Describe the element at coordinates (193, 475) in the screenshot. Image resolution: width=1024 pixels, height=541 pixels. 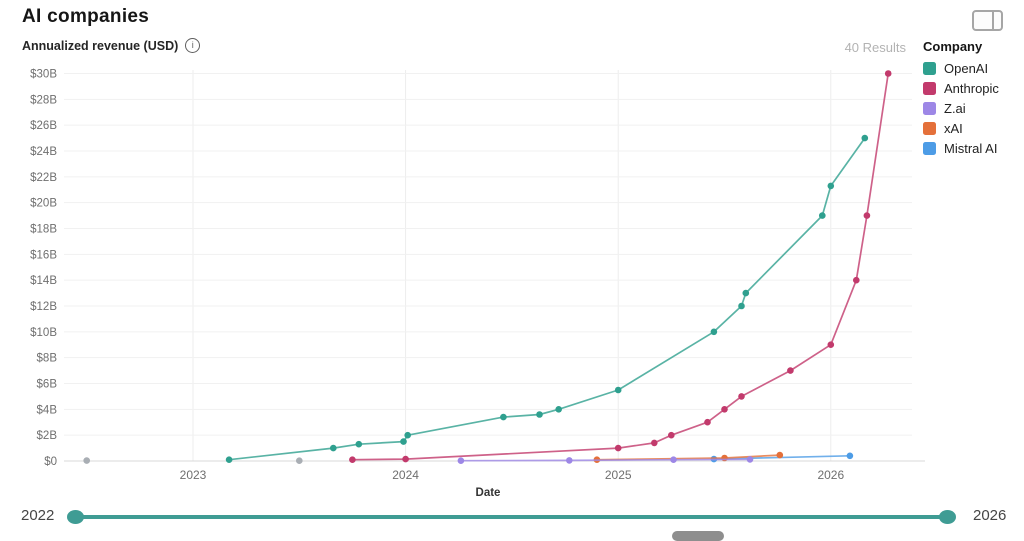
I see `x-tick-label: 2023` at that location.